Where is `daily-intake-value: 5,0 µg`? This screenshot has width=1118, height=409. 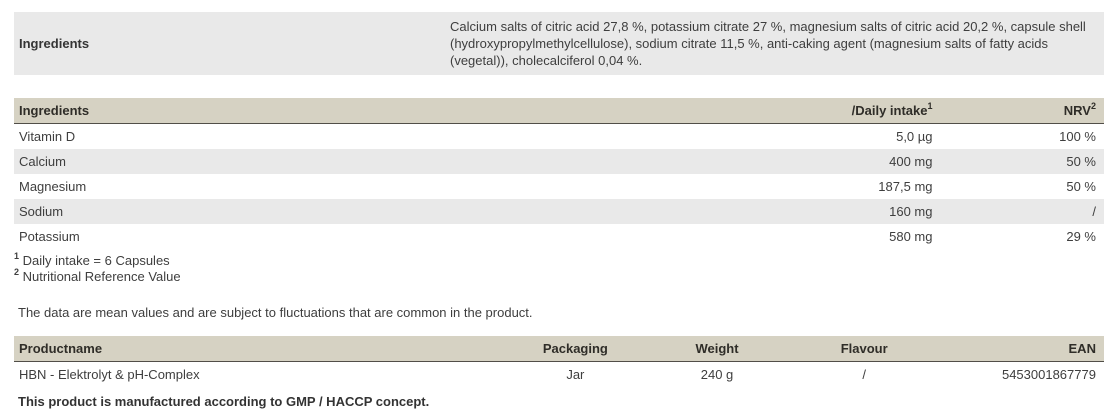 daily-intake-value: 5,0 µg is located at coordinates (914, 136).